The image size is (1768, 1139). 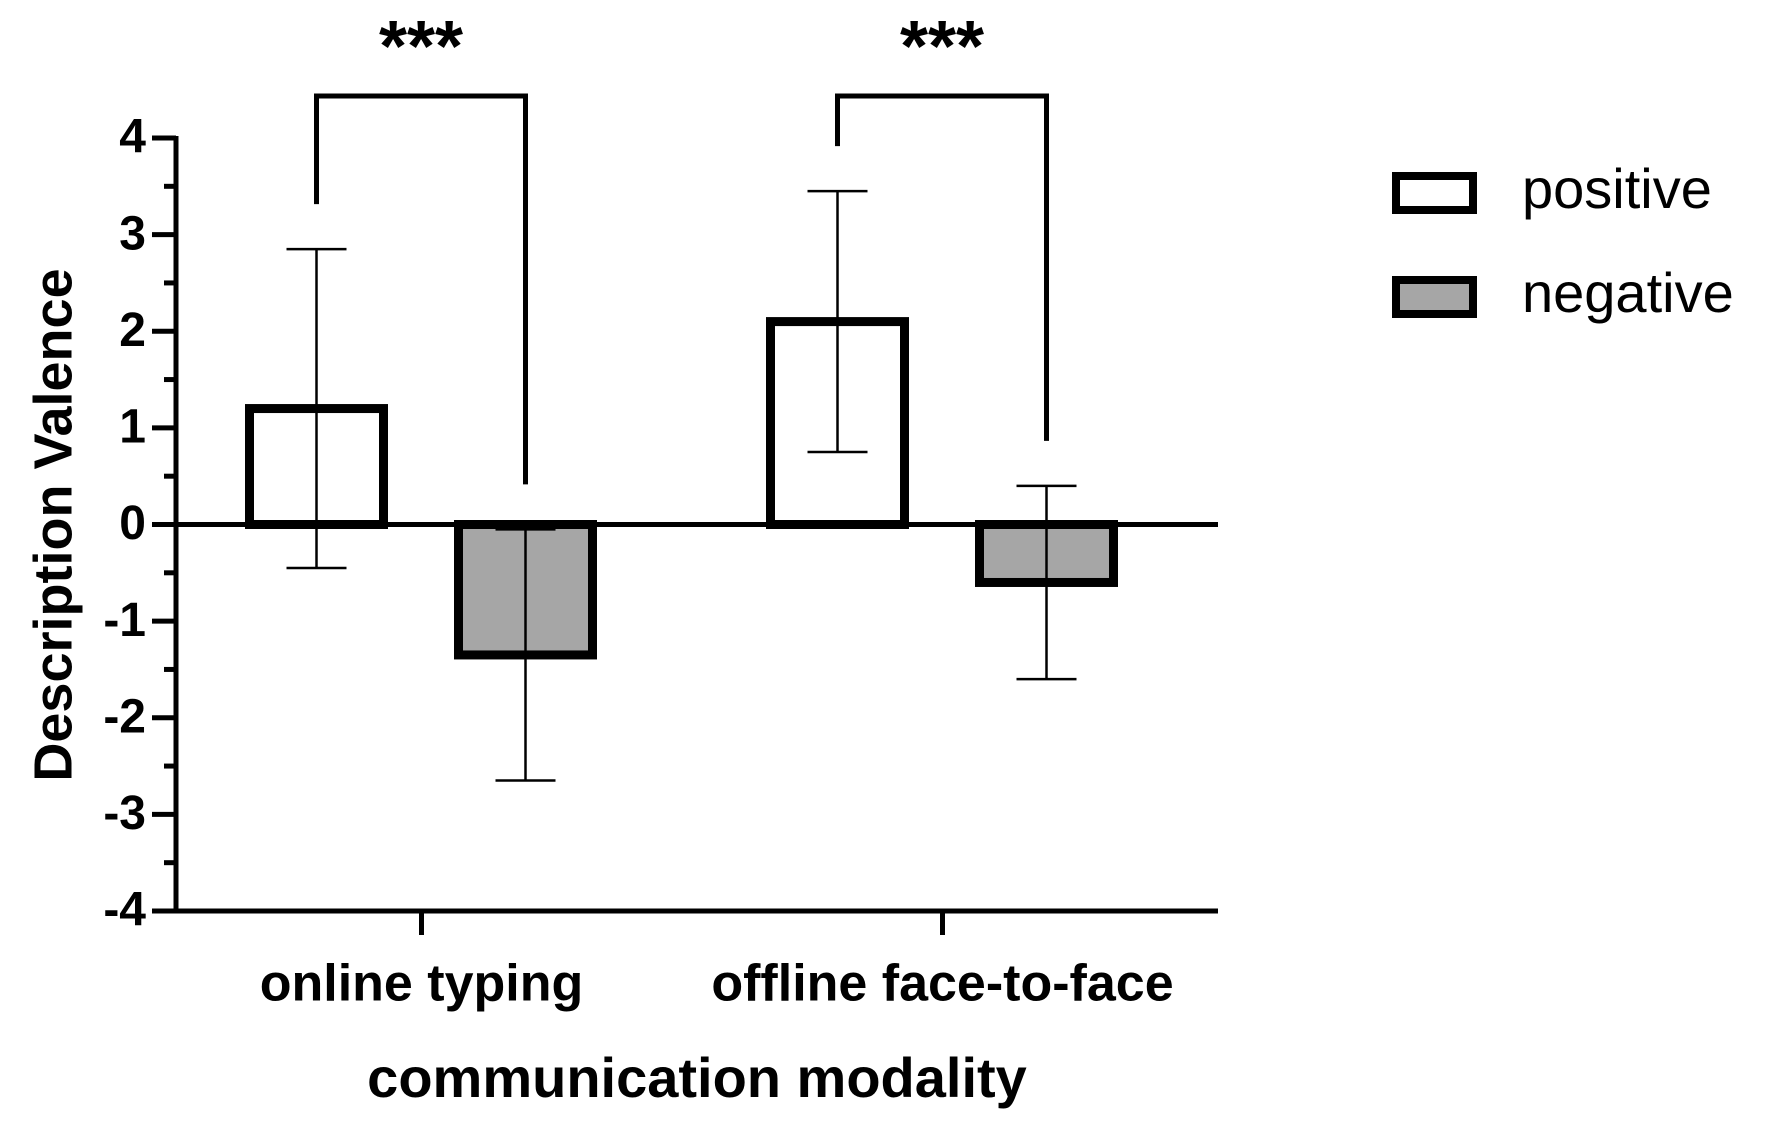 What do you see at coordinates (53, 524) in the screenshot?
I see `y-axis-title: Description Valence` at bounding box center [53, 524].